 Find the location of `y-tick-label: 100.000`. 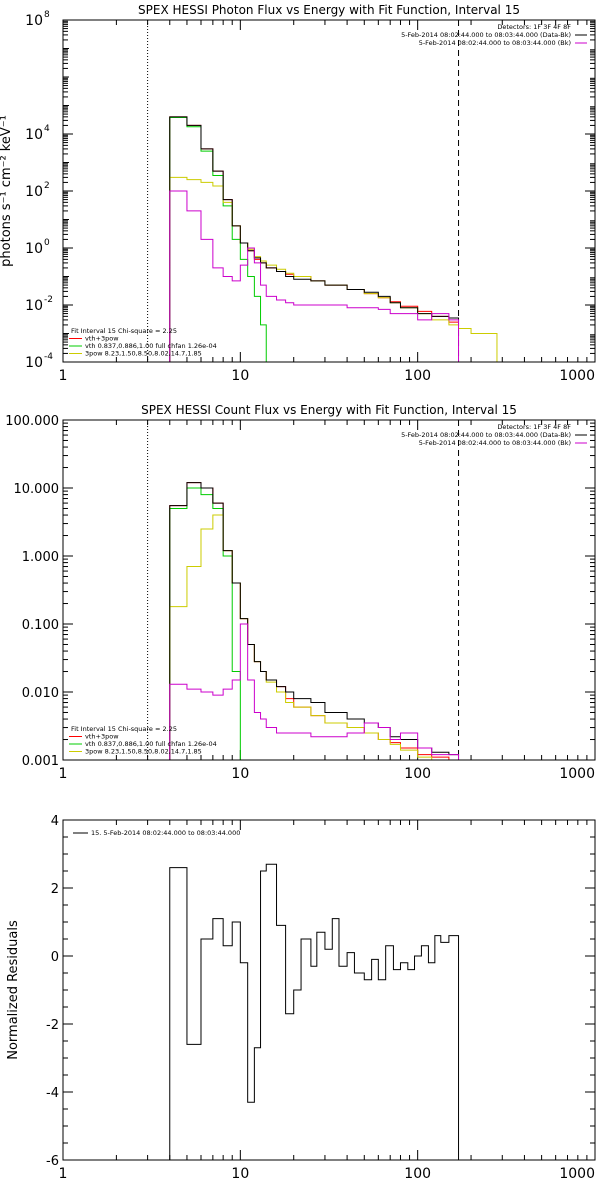

y-tick-label: 100.000 is located at coordinates (32, 421).